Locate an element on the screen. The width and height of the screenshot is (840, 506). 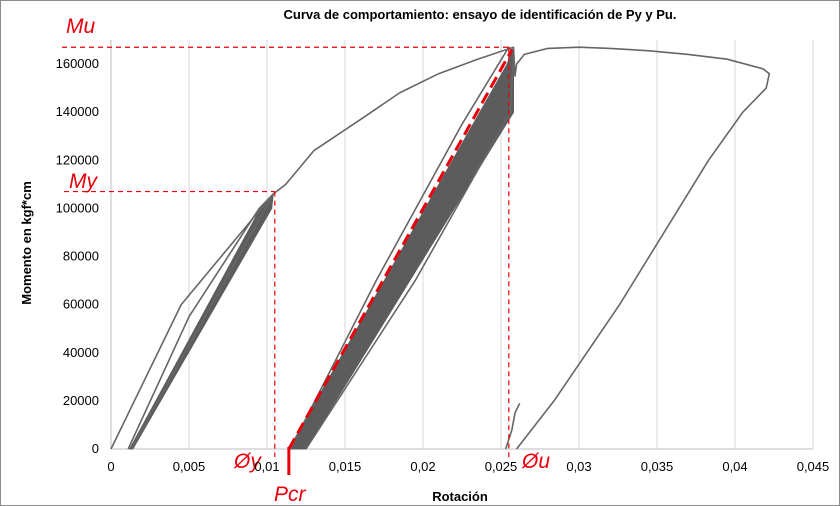
my-label: My is located at coordinates (83, 181).